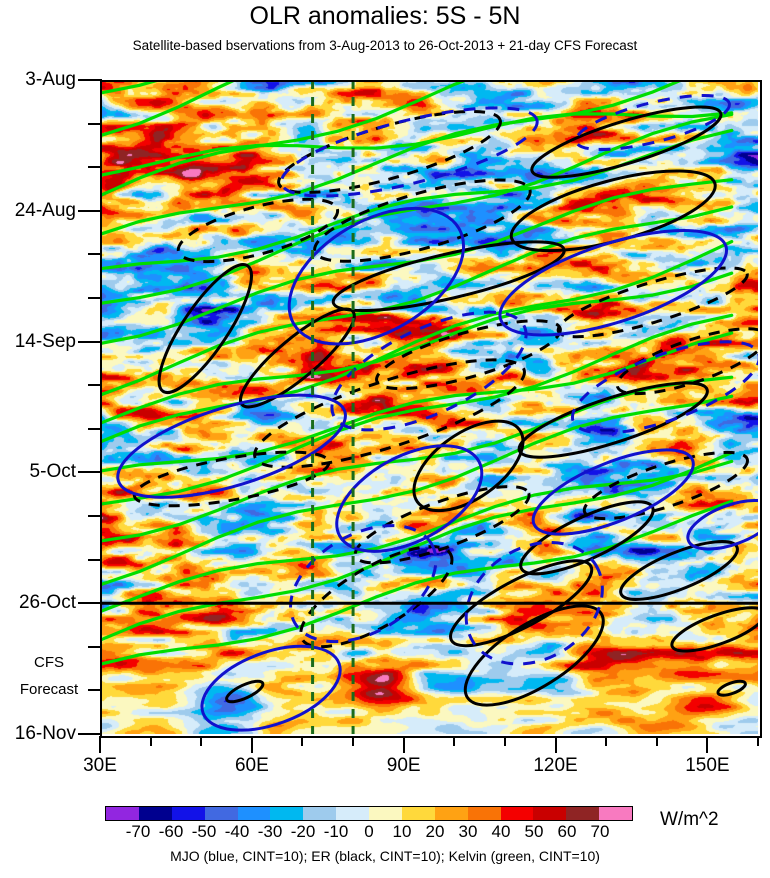 The height and width of the screenshot is (878, 770). What do you see at coordinates (303, 831) in the screenshot?
I see `colorbar-tick-5: -20` at bounding box center [303, 831].